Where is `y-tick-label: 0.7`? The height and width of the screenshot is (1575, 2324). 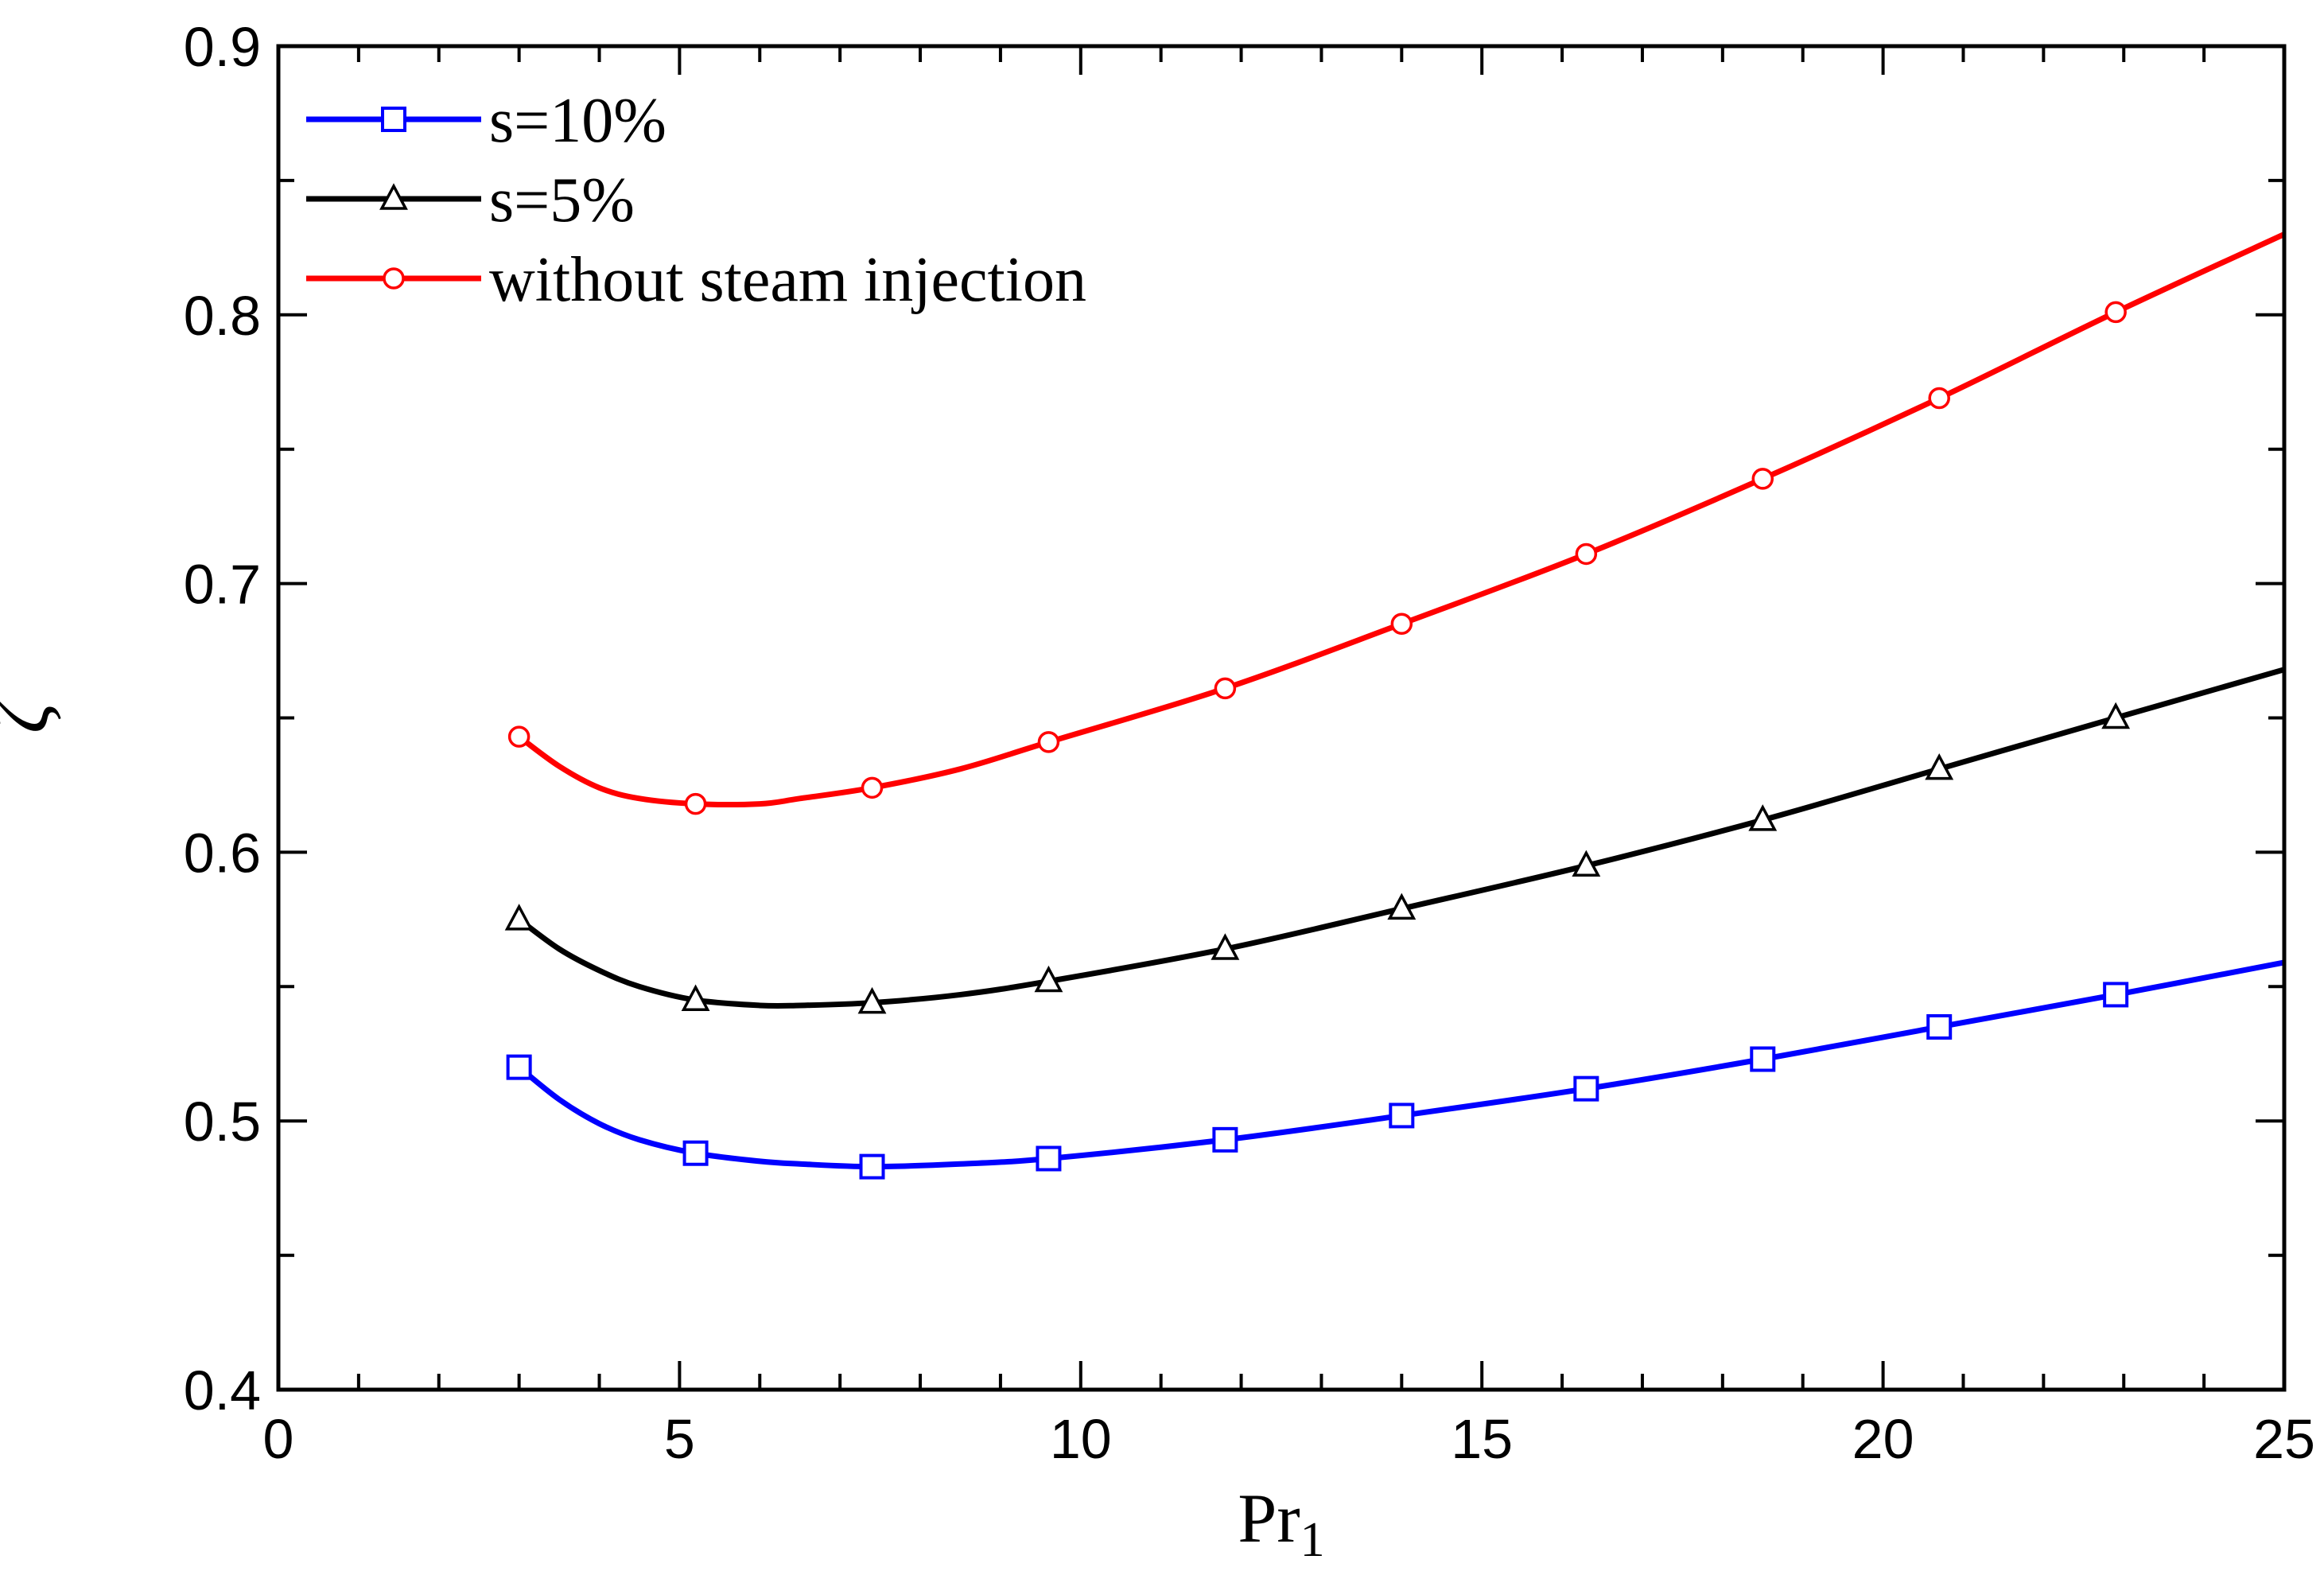 y-tick-label: 0.7 is located at coordinates (222, 585).